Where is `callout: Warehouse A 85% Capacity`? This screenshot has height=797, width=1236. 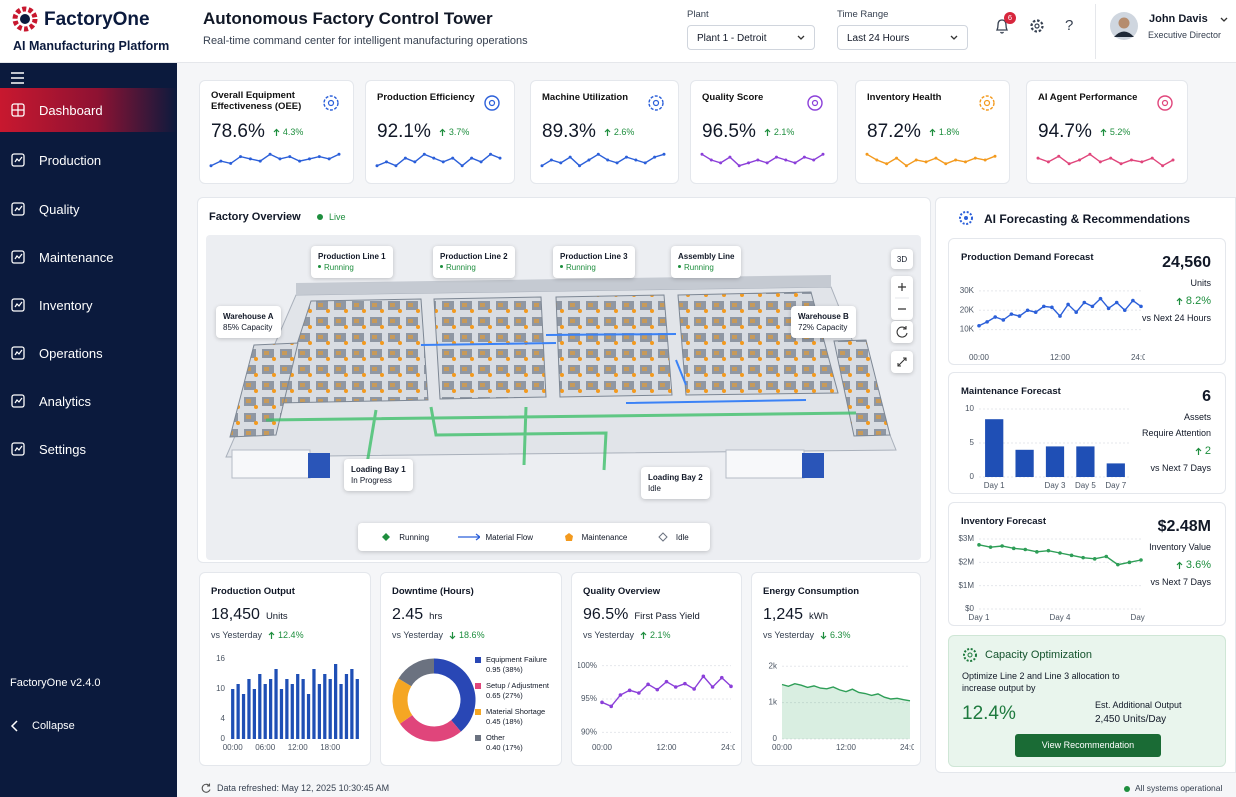 callout: Warehouse A 85% Capacity is located at coordinates (248, 322).